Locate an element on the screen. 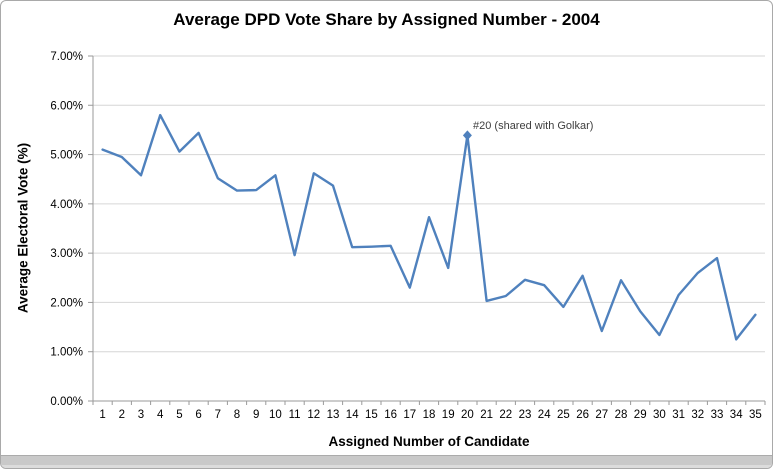 This screenshot has height=471, width=775. x-tick-label: 3 is located at coordinates (141, 415).